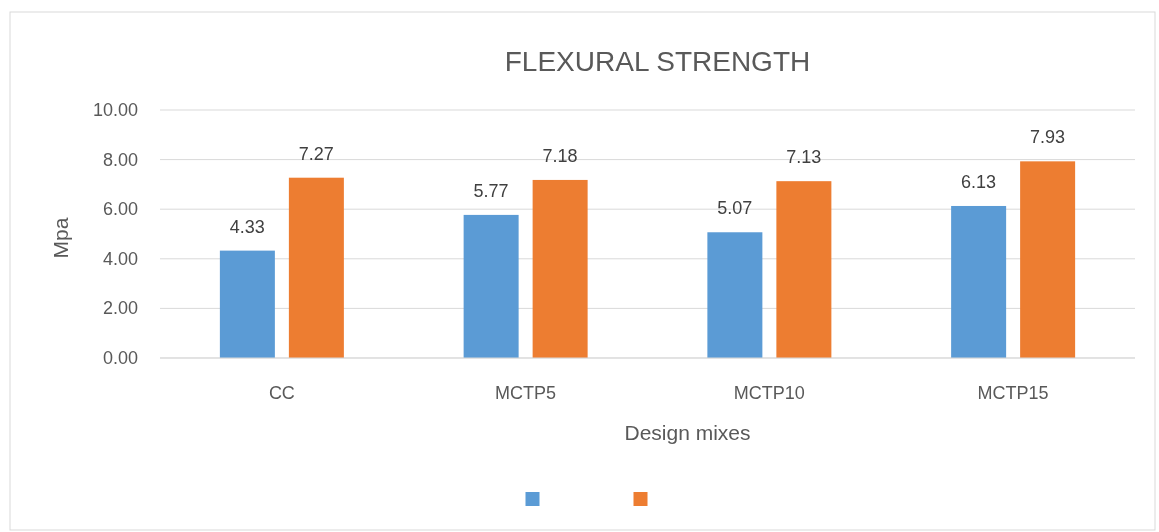  What do you see at coordinates (316, 153) in the screenshot?
I see `data-label: 7.27` at bounding box center [316, 153].